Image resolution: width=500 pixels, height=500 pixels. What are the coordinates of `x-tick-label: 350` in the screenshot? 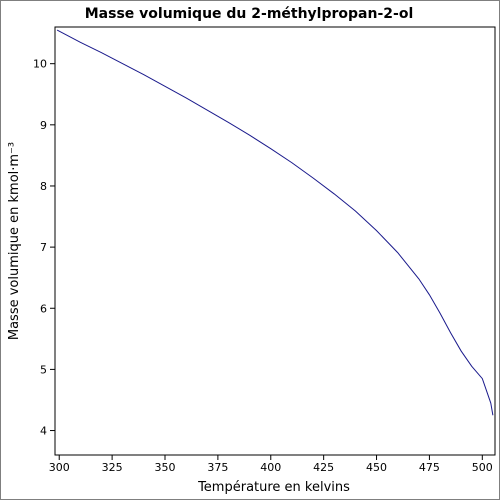 It's located at (165, 467).